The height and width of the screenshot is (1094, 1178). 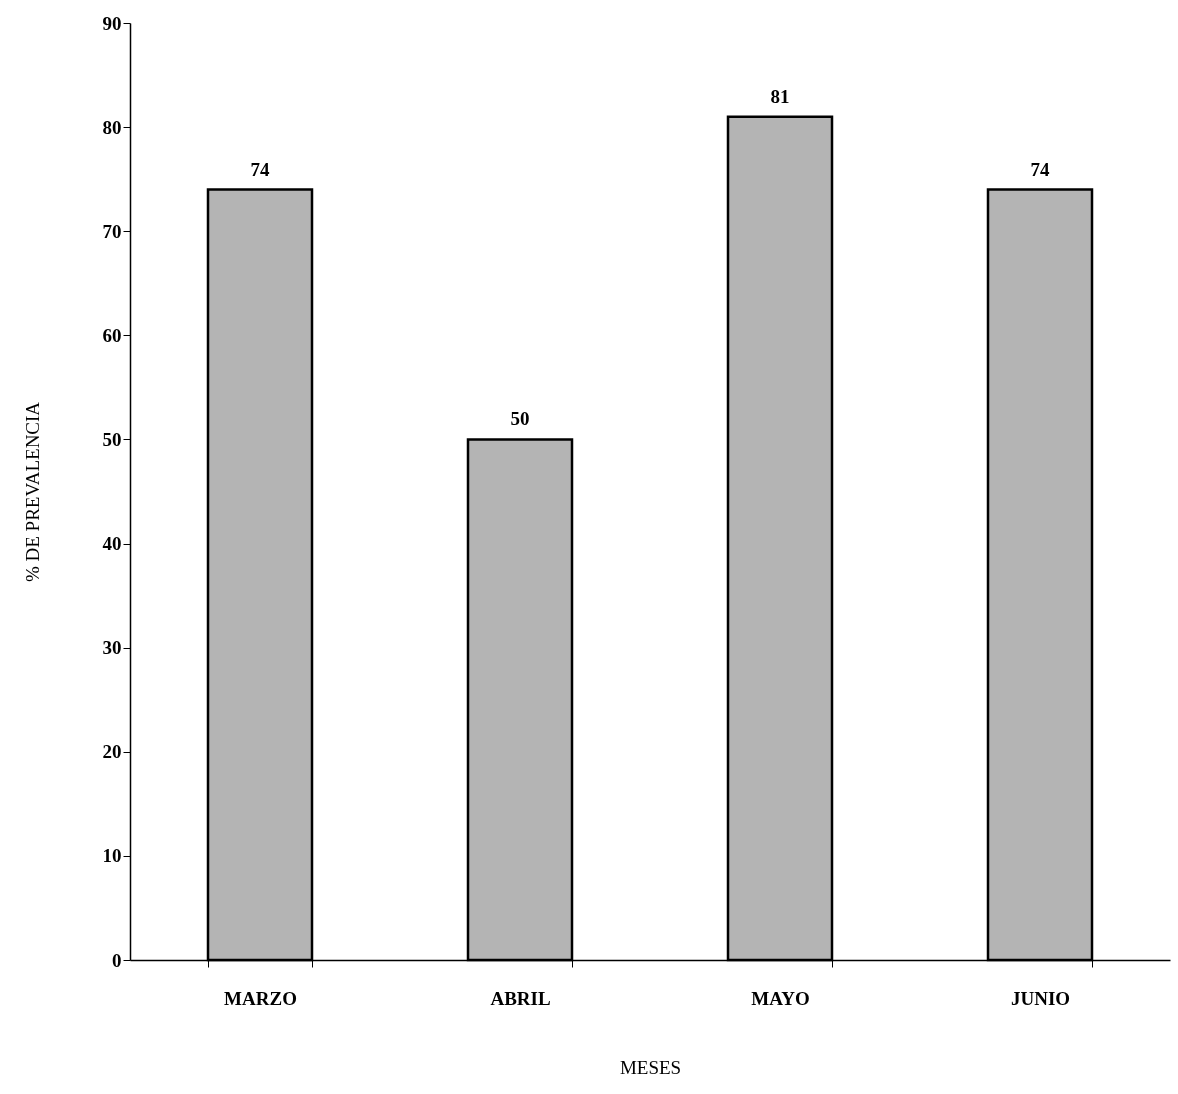 What do you see at coordinates (780, 96) in the screenshot?
I see `data-label: 81` at bounding box center [780, 96].